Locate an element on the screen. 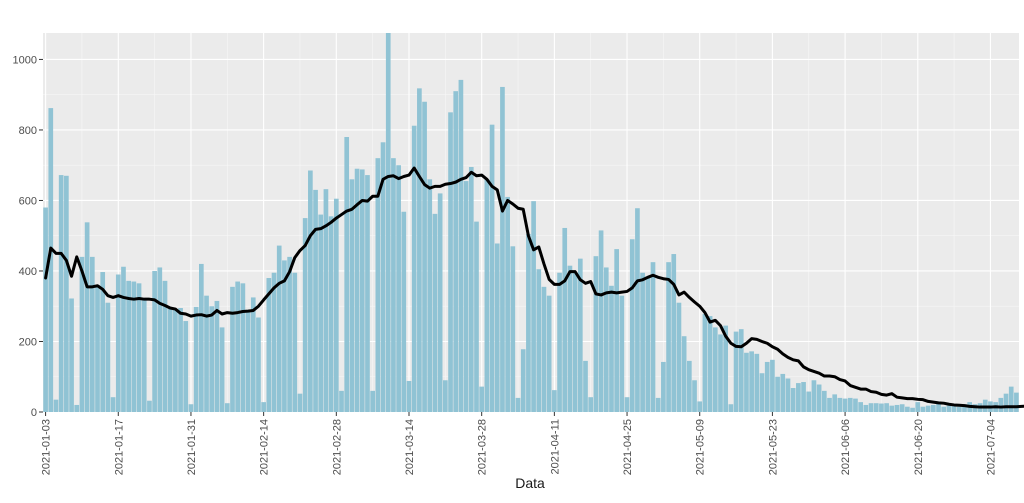  y-axis: 0 200 400 600 800 1000 is located at coordinates (28, 236).